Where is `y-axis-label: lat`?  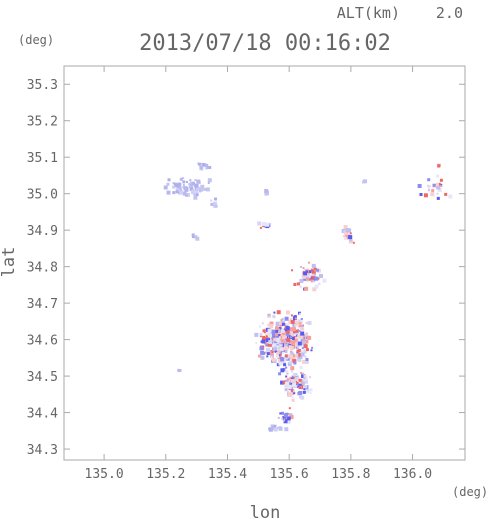 y-axis-label: lat is located at coordinates (9, 262).